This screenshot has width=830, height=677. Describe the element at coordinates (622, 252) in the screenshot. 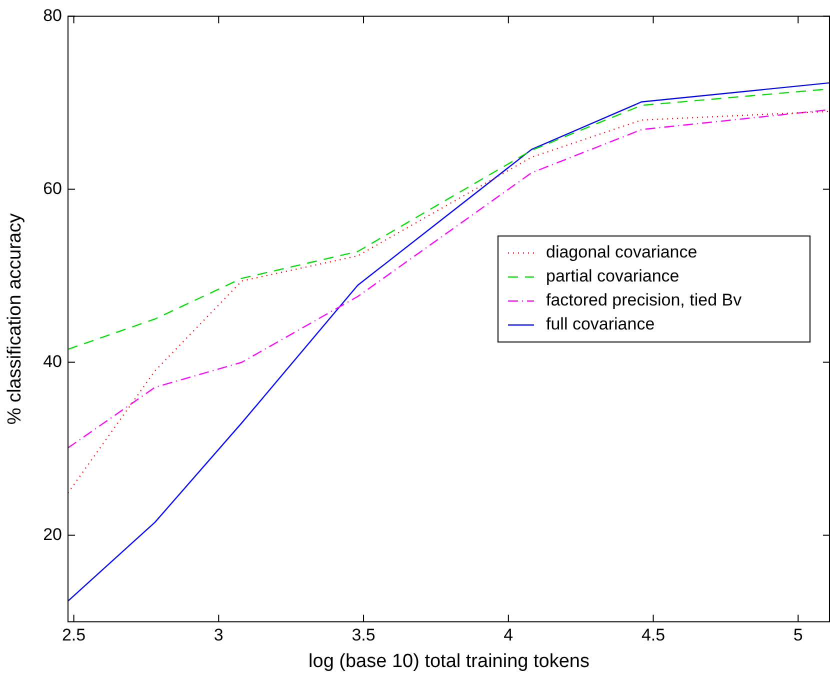

I see `legend-label: diagonal covariance` at that location.